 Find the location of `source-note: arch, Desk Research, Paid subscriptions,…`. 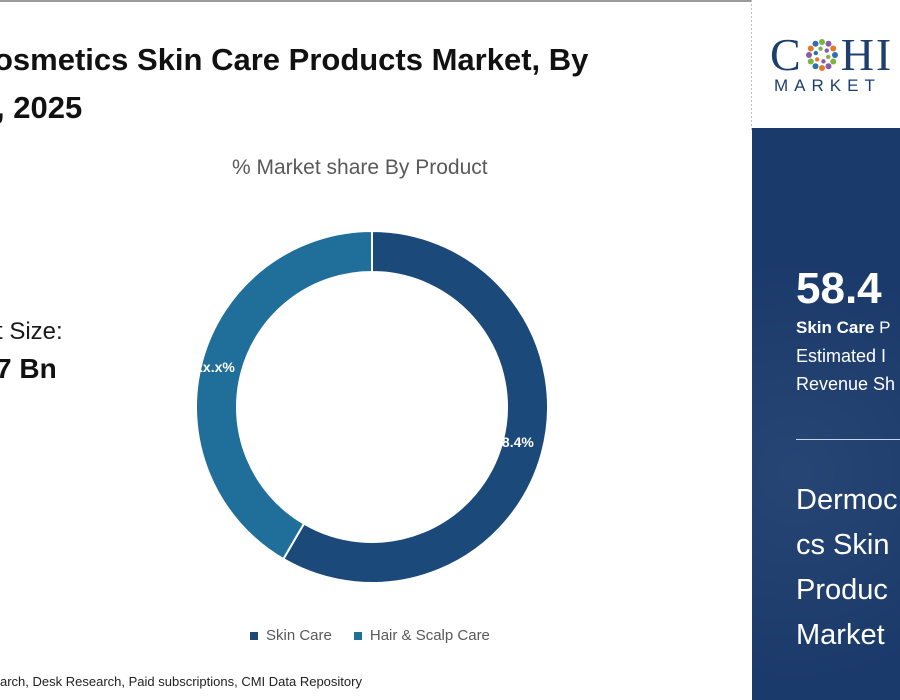

source-note: arch, Desk Research, Paid subscriptions,… is located at coordinates (181, 681).